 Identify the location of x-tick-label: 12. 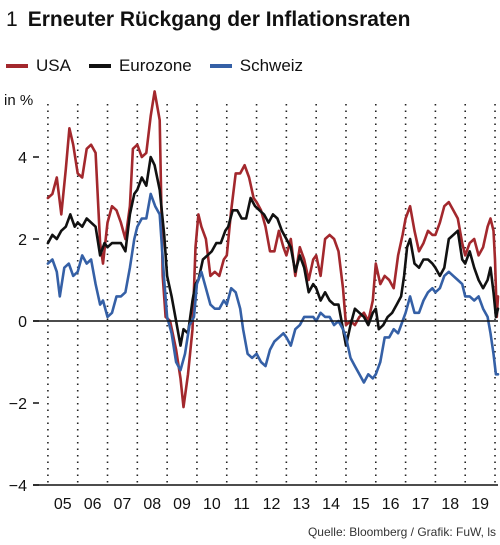
(272, 504).